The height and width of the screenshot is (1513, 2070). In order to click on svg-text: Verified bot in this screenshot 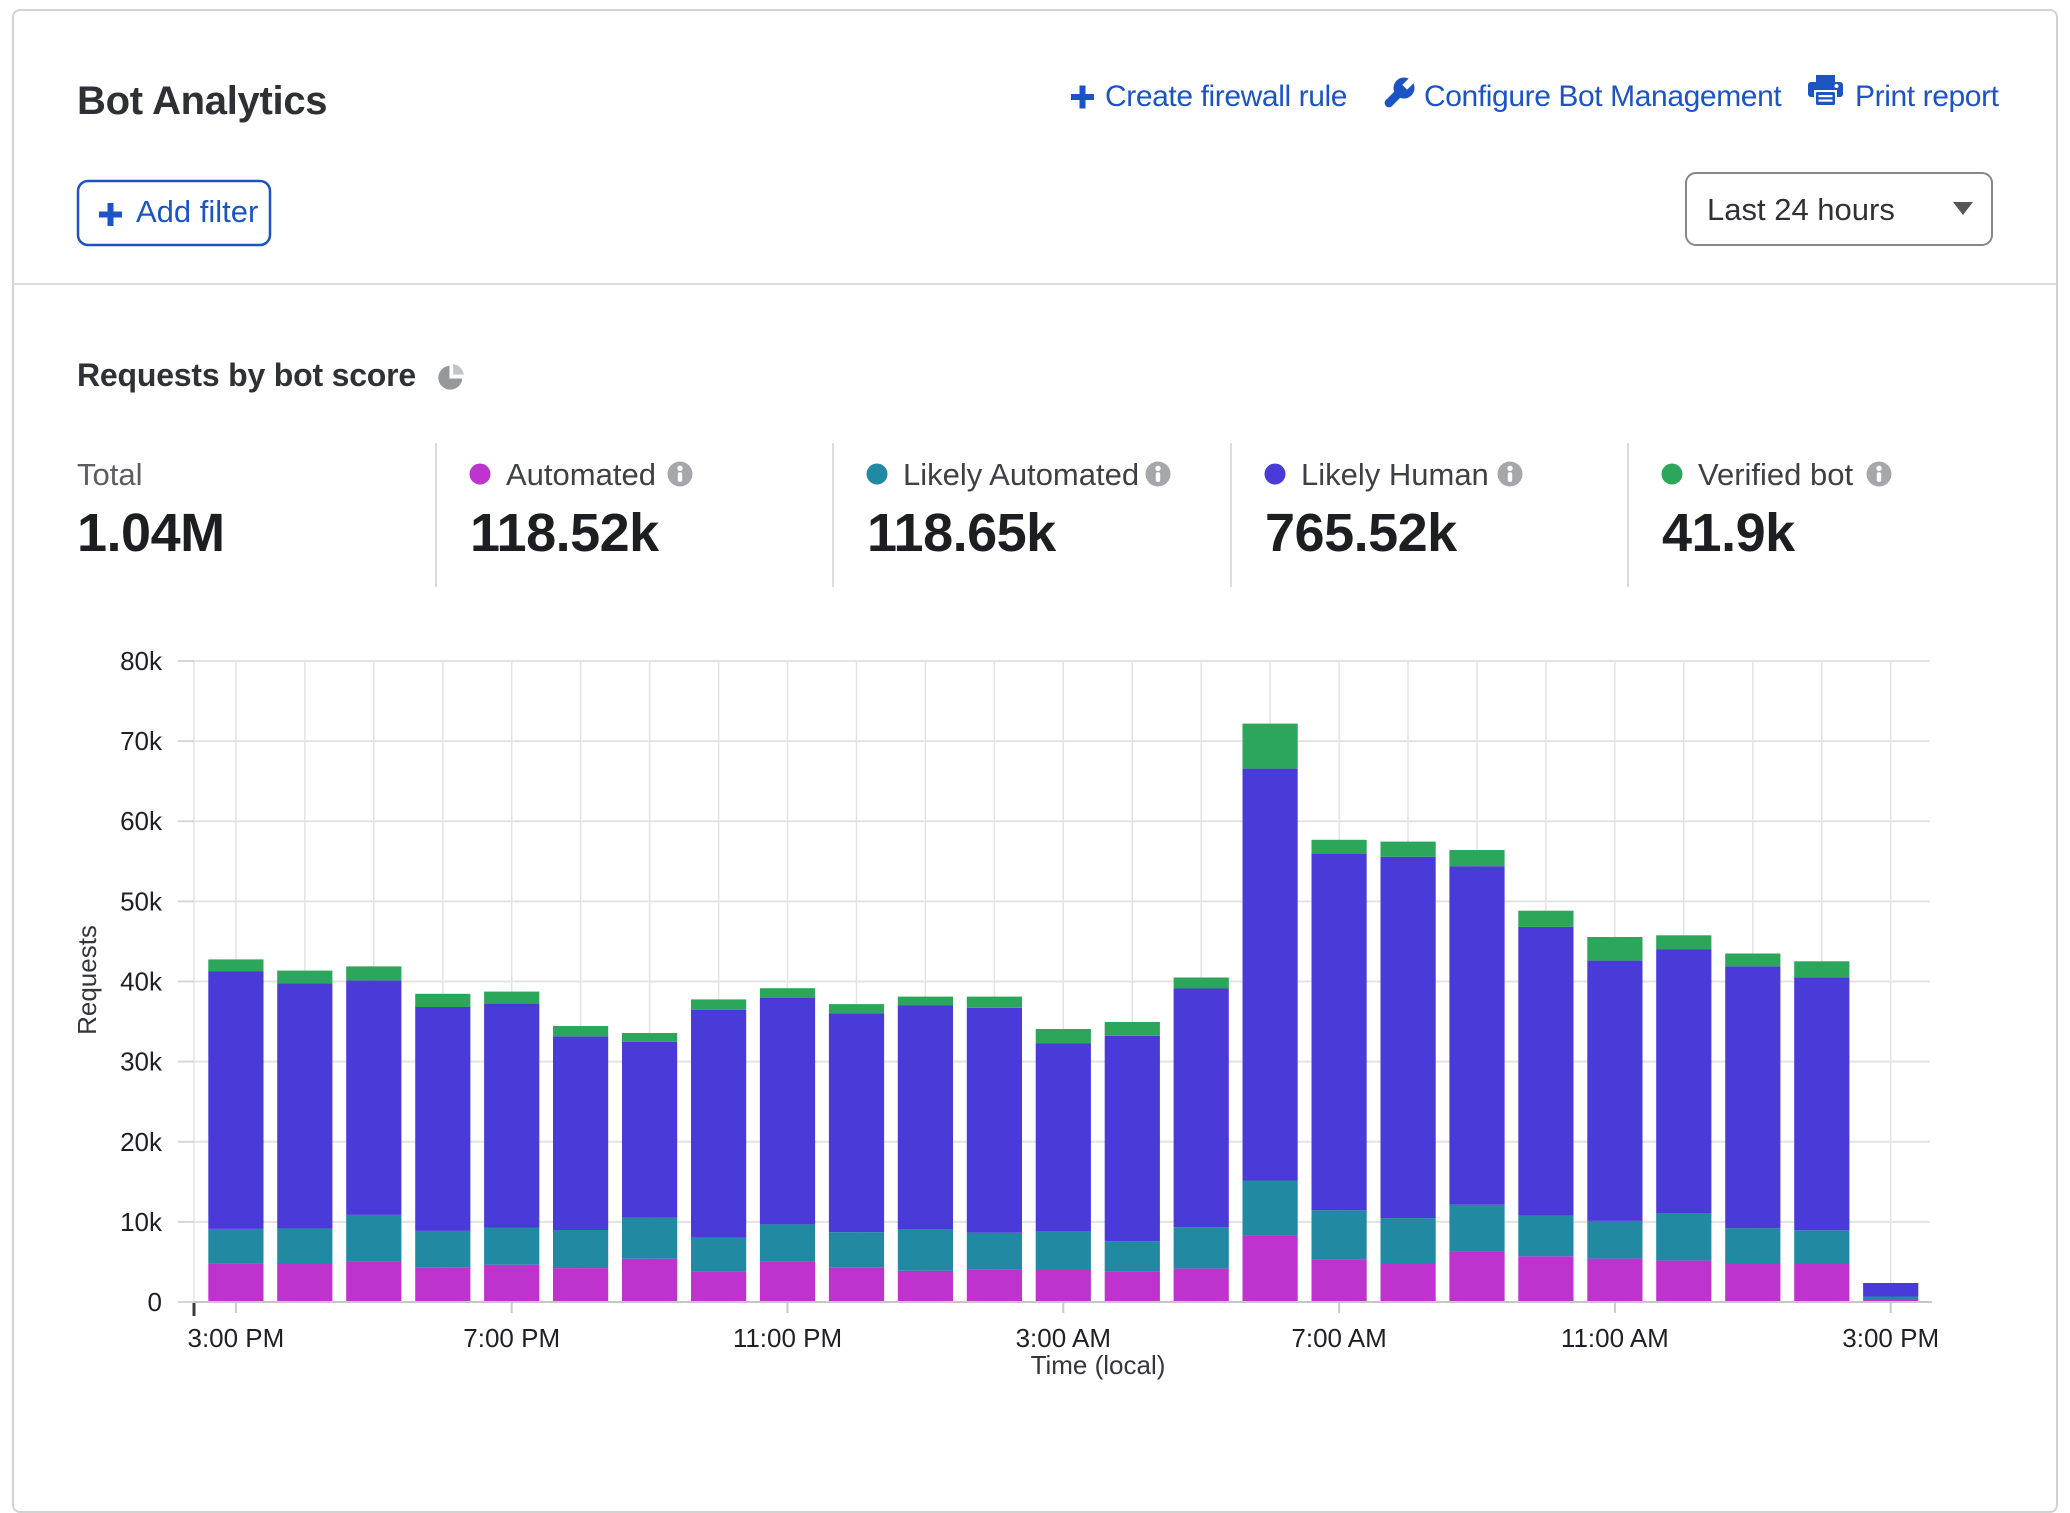, I will do `click(1775, 474)`.